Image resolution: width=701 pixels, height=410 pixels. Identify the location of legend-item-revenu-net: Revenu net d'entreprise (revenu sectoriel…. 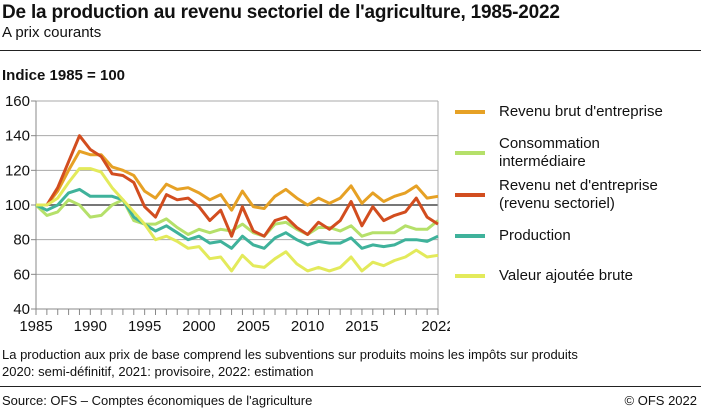
(556, 195).